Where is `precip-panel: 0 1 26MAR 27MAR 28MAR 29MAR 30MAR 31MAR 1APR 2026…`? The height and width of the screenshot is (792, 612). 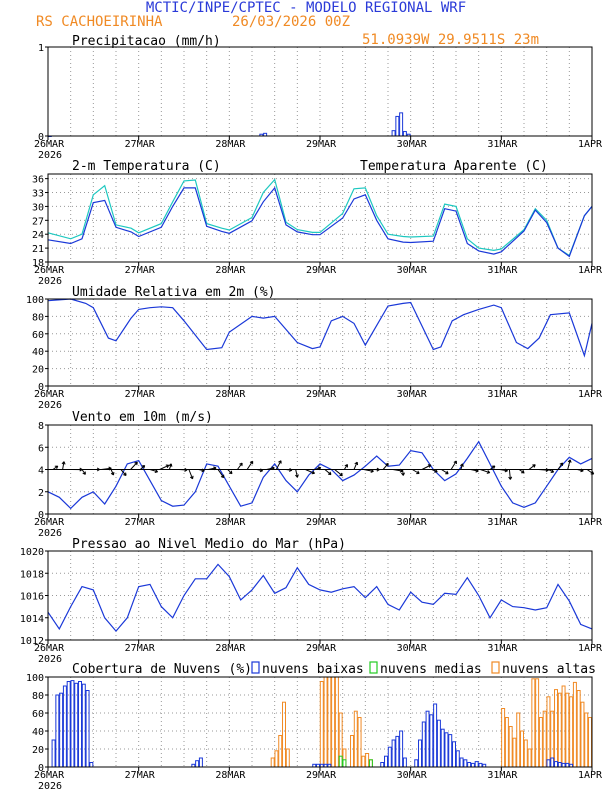 precip-panel: 0 1 26MAR 27MAR 28MAR 29MAR 30MAR 31MAR 1APR 2026… is located at coordinates (318, 97).